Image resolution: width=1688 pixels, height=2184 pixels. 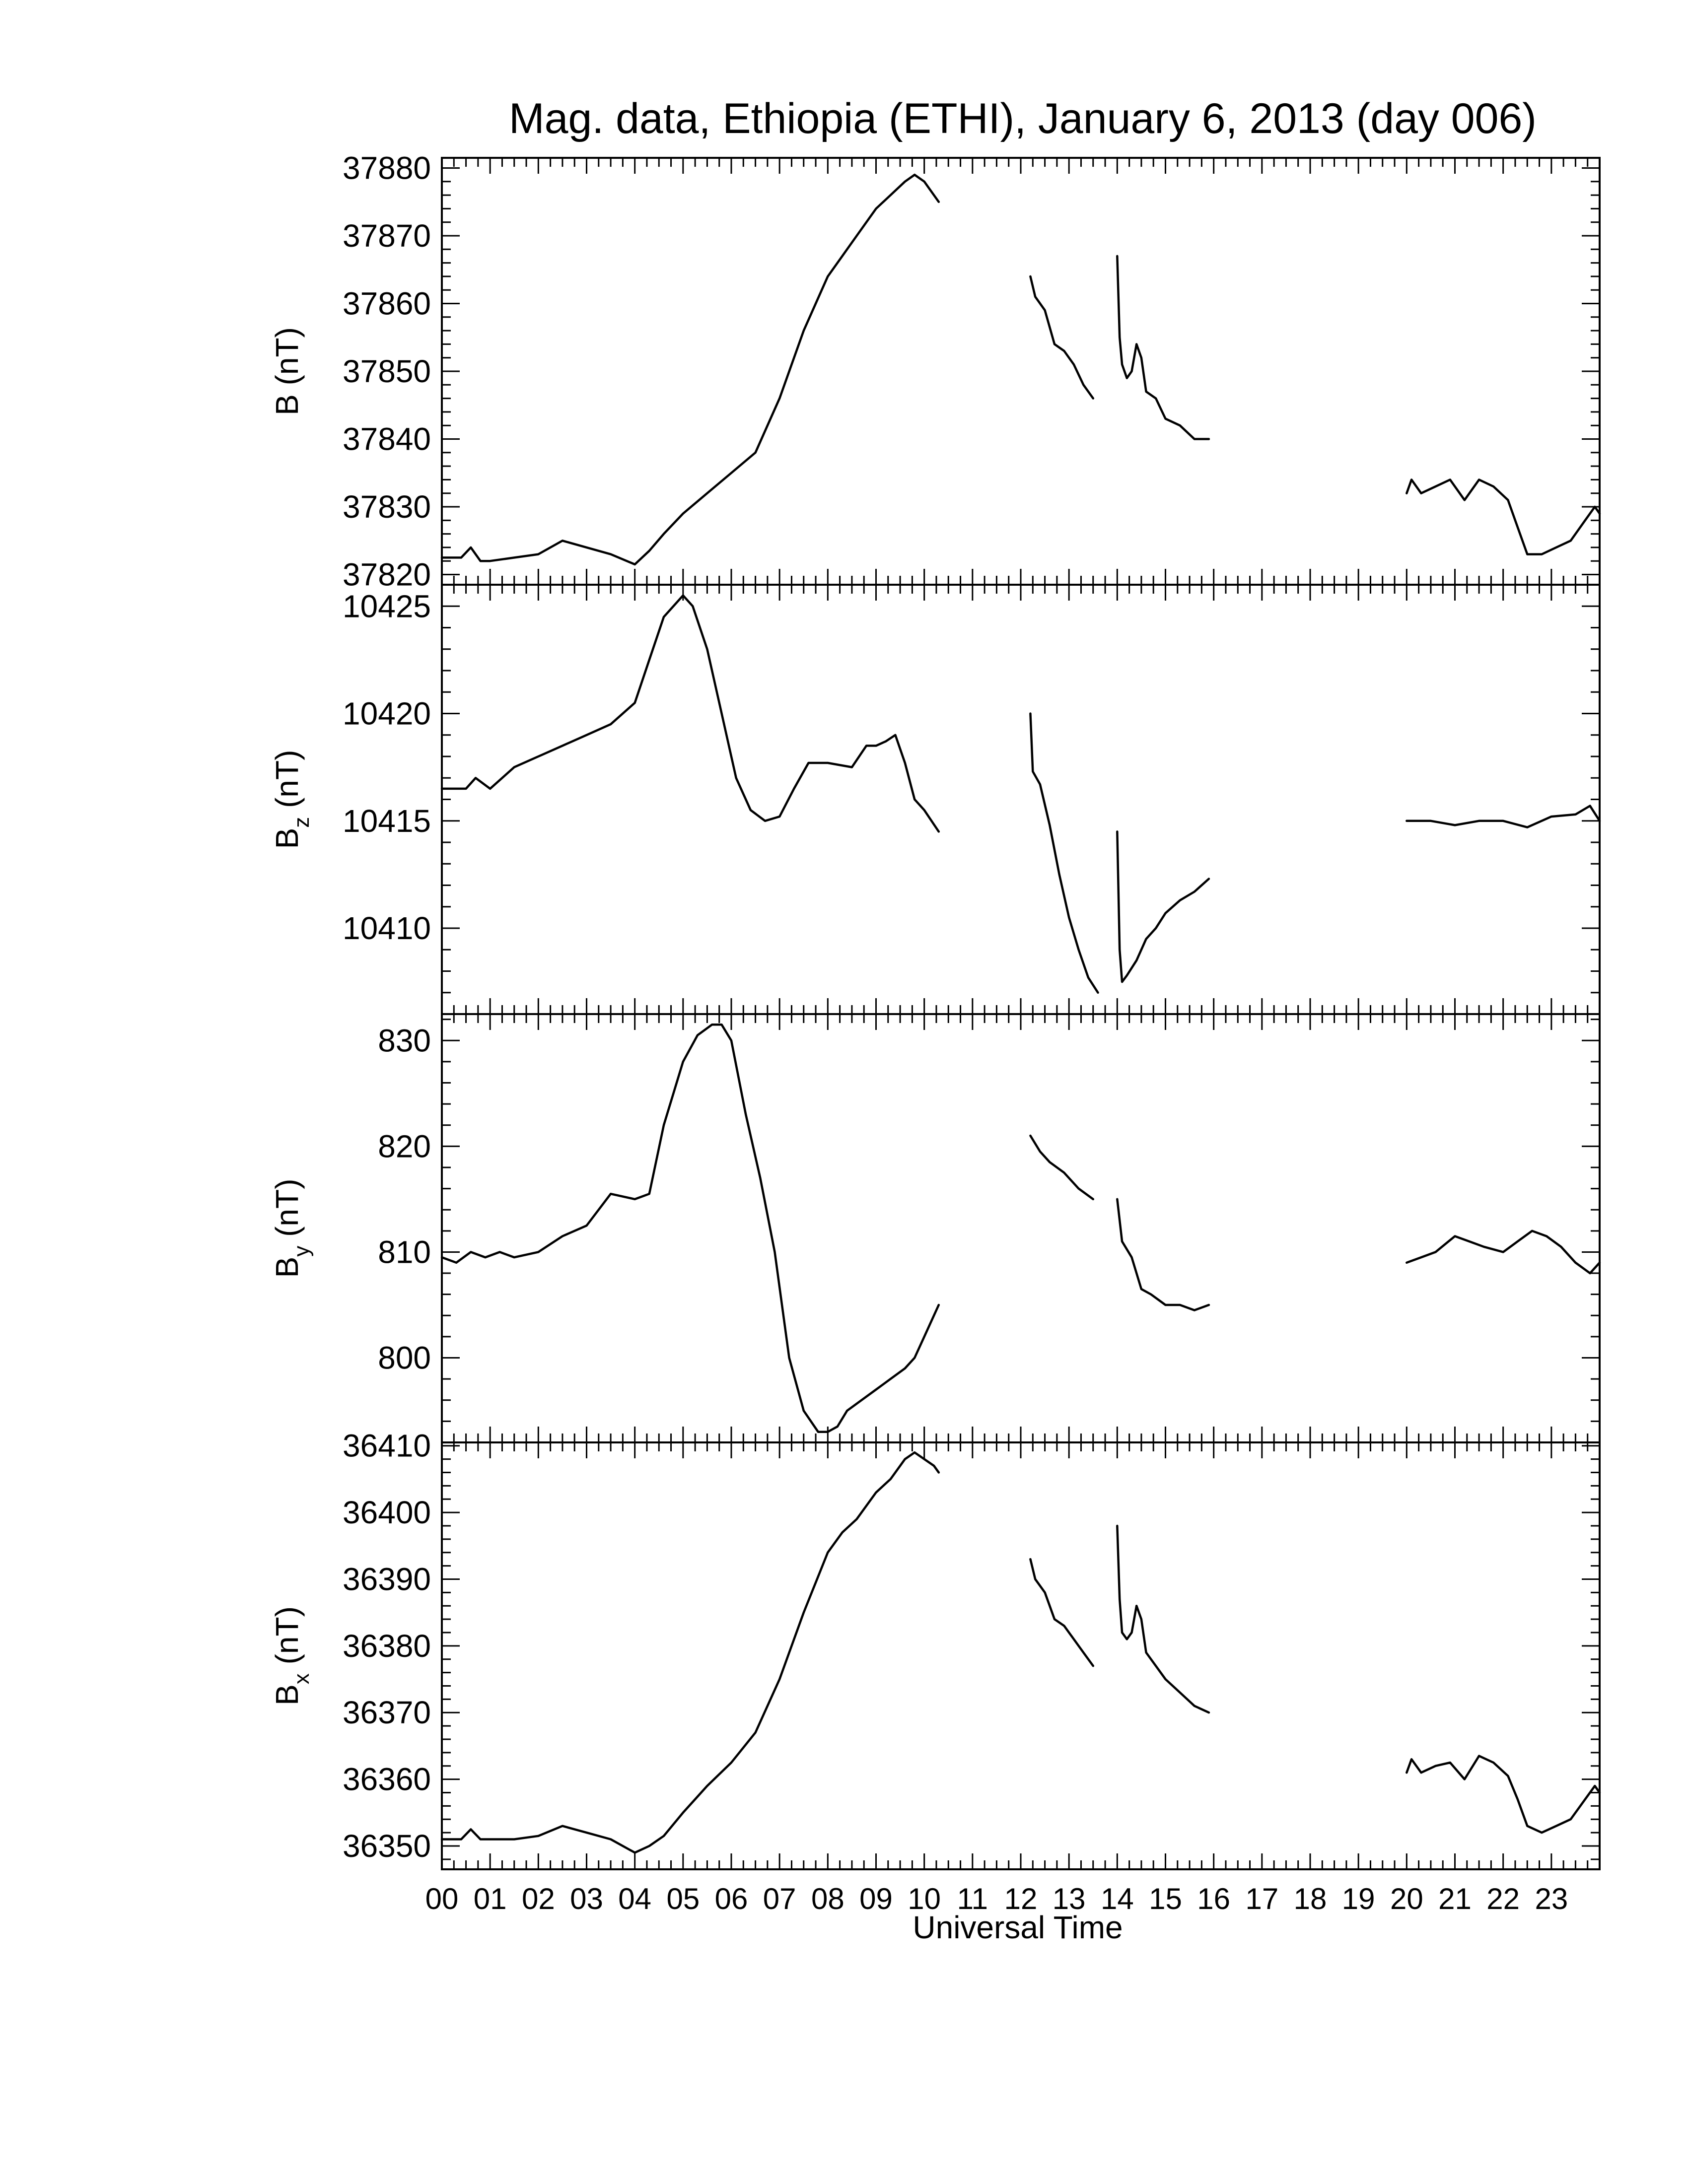 What do you see at coordinates (972, 1898) in the screenshot?
I see `x-tick-label: 11` at bounding box center [972, 1898].